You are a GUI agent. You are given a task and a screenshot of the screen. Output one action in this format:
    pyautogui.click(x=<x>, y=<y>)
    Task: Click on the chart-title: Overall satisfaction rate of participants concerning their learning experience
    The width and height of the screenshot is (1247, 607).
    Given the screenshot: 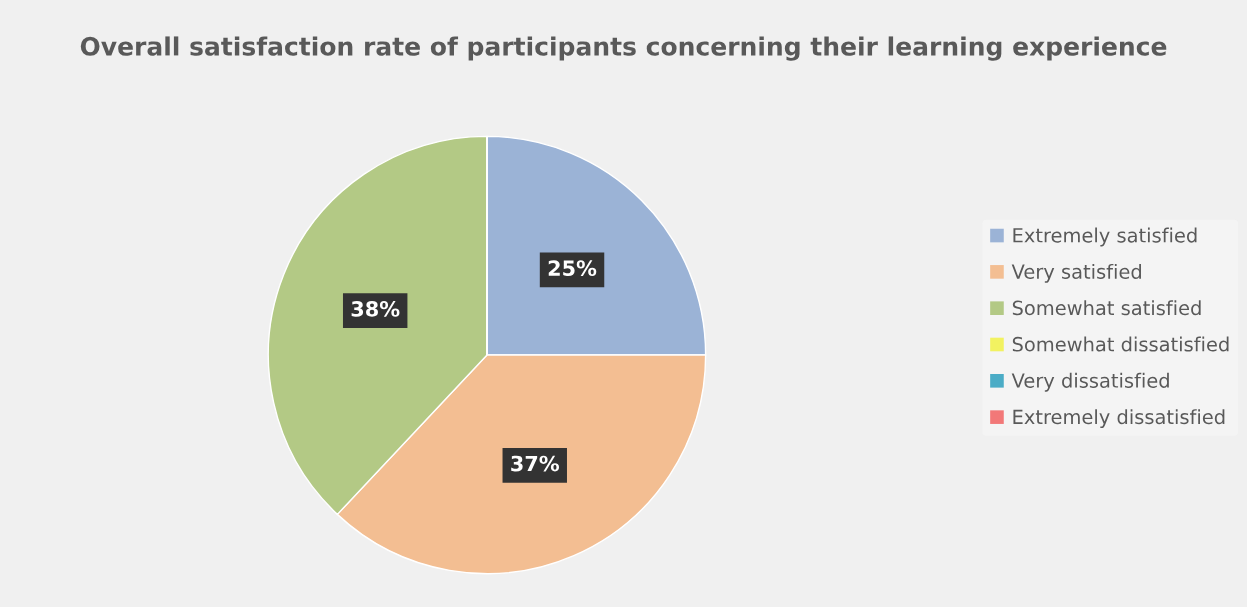 What is the action you would take?
    pyautogui.click(x=623, y=48)
    